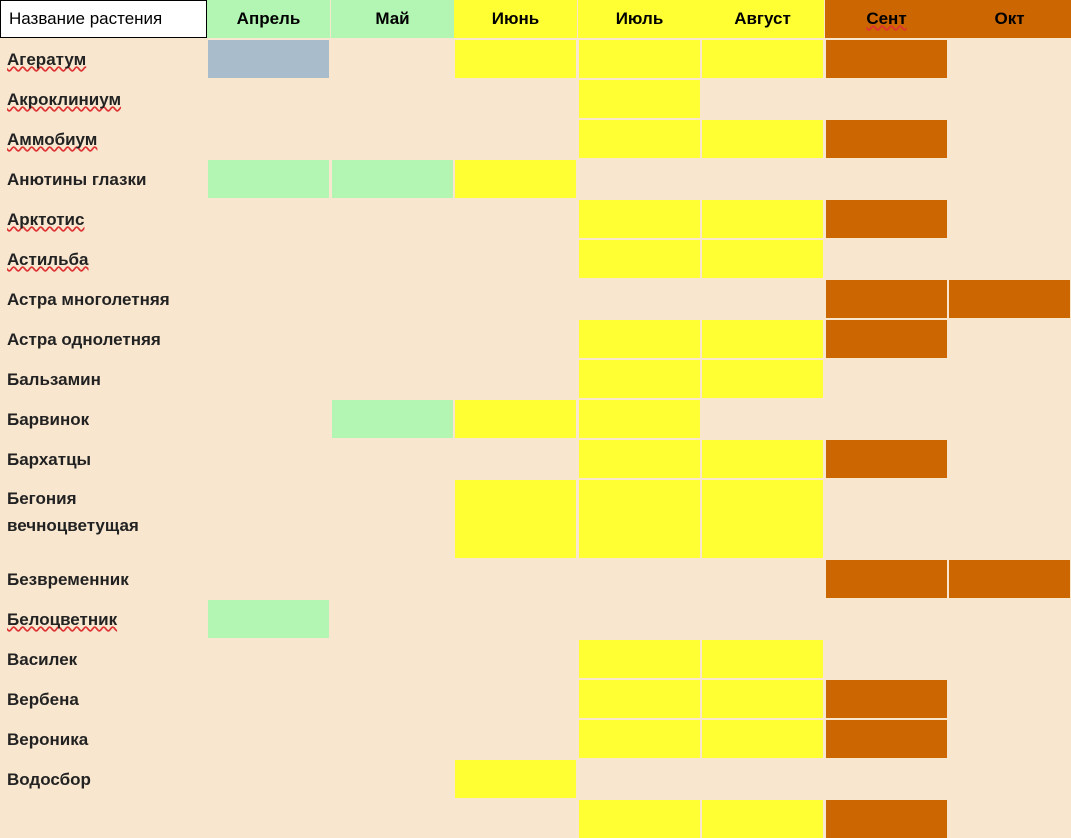 The height and width of the screenshot is (838, 1071). What do you see at coordinates (48, 259) in the screenshot?
I see `plant-name: Астильба` at bounding box center [48, 259].